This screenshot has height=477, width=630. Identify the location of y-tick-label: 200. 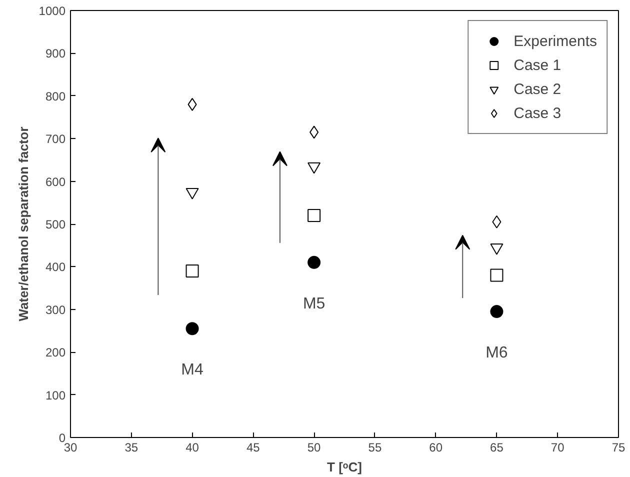
(55, 353).